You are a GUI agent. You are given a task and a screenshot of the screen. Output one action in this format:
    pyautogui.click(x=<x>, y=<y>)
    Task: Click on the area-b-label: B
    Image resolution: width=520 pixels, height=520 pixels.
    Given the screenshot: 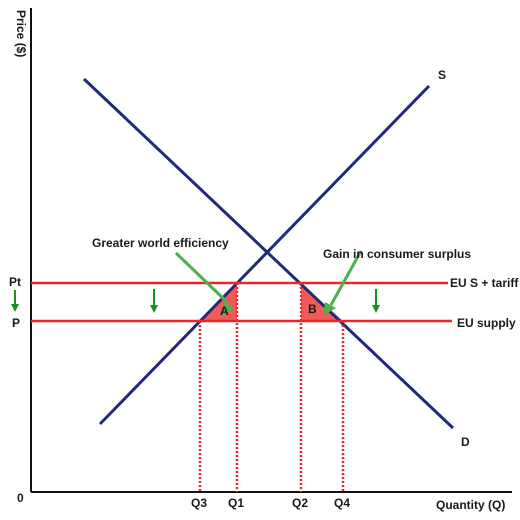 What is the action you would take?
    pyautogui.click(x=312, y=309)
    